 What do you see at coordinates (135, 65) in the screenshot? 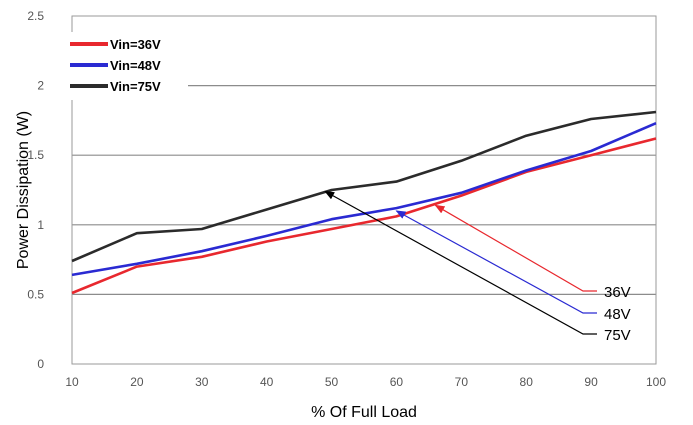
I see `legend-label: Vin=48V` at bounding box center [135, 65].